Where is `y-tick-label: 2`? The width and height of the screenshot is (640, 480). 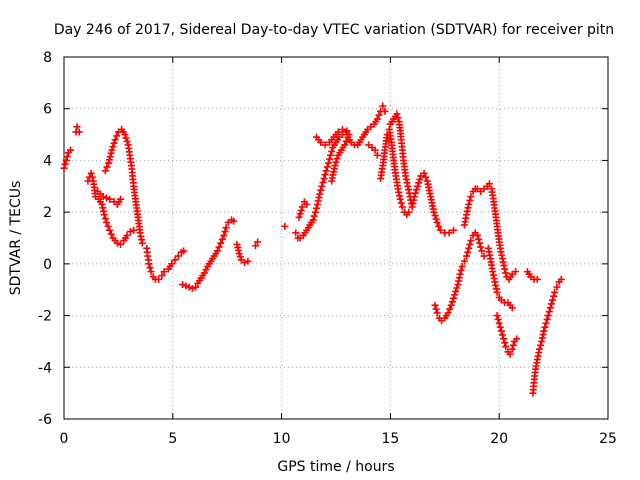
y-tick-label: 2 is located at coordinates (47, 213).